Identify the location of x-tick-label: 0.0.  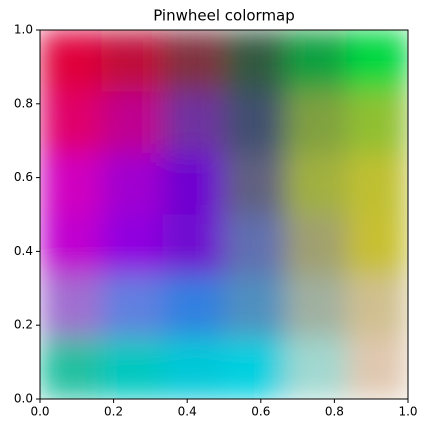
(39, 412).